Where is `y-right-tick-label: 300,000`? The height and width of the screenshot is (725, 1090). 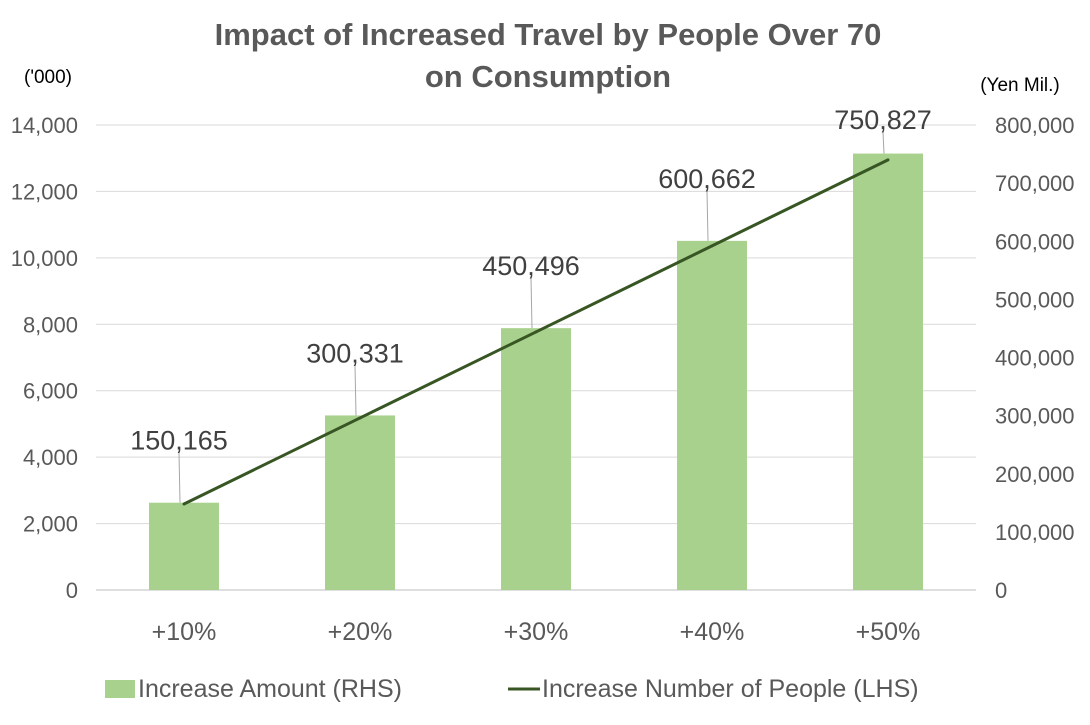
y-right-tick-label: 300,000 is located at coordinates (1035, 416).